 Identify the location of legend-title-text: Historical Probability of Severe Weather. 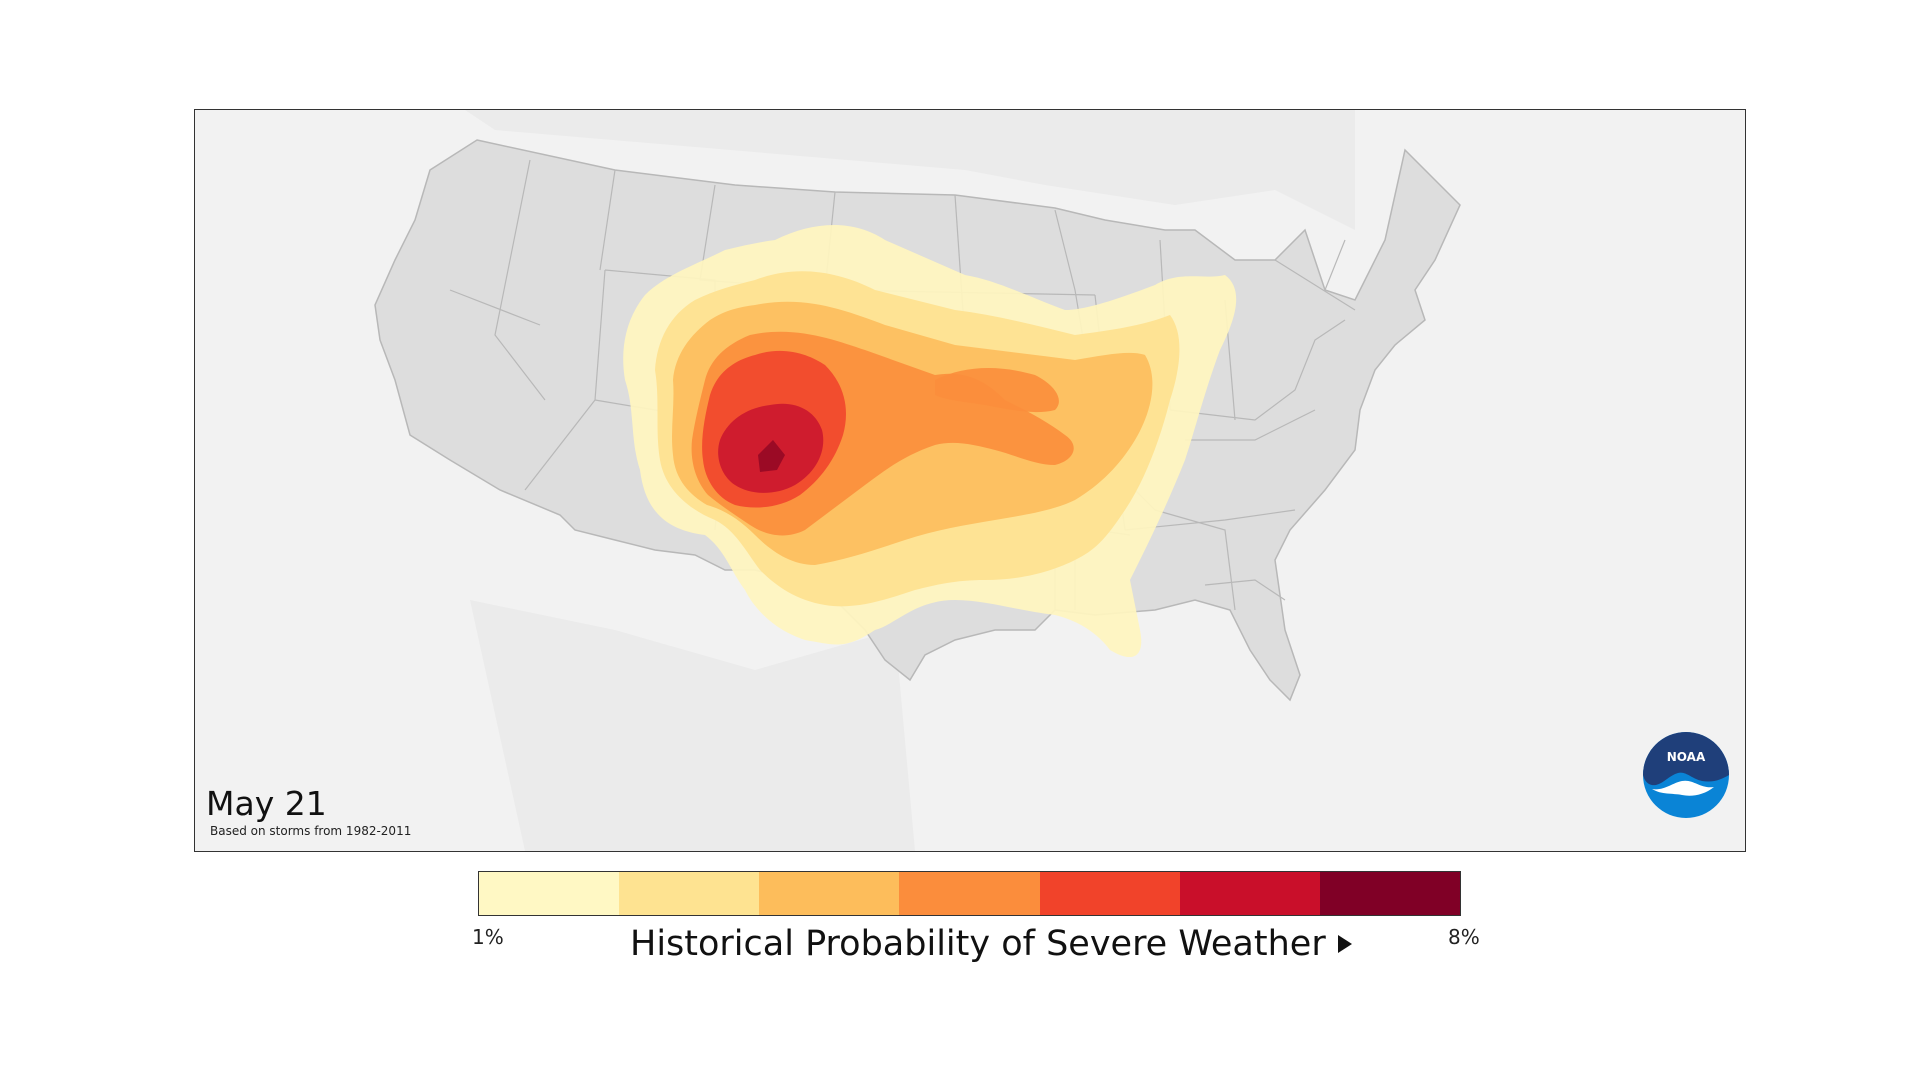
(978, 944).